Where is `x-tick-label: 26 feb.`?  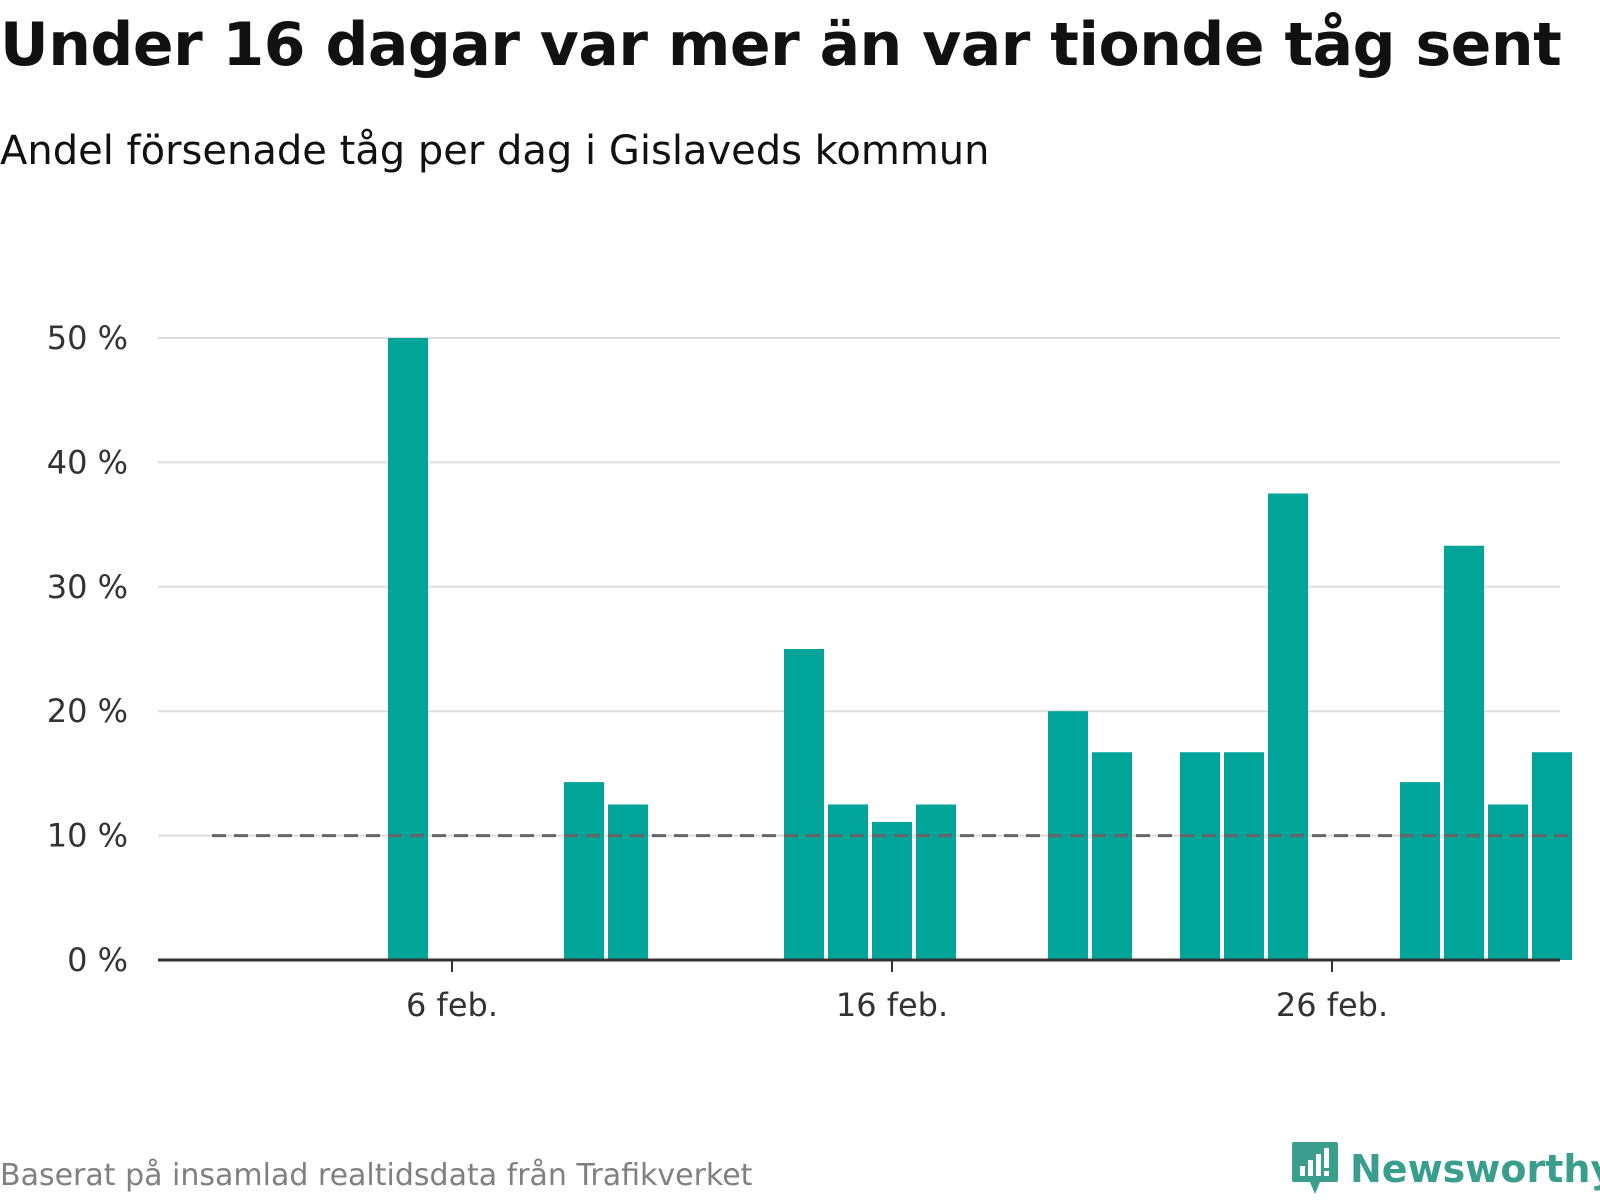
x-tick-label: 26 feb. is located at coordinates (1332, 1005).